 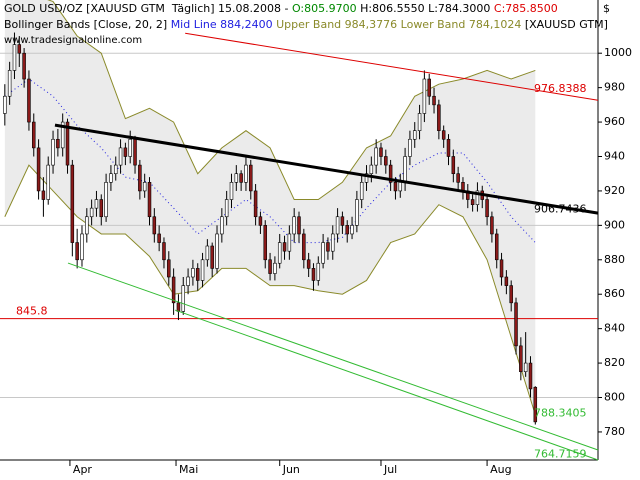 What do you see at coordinates (618, 52) in the screenshot?
I see `y-tick-label: 1000` at bounding box center [618, 52].